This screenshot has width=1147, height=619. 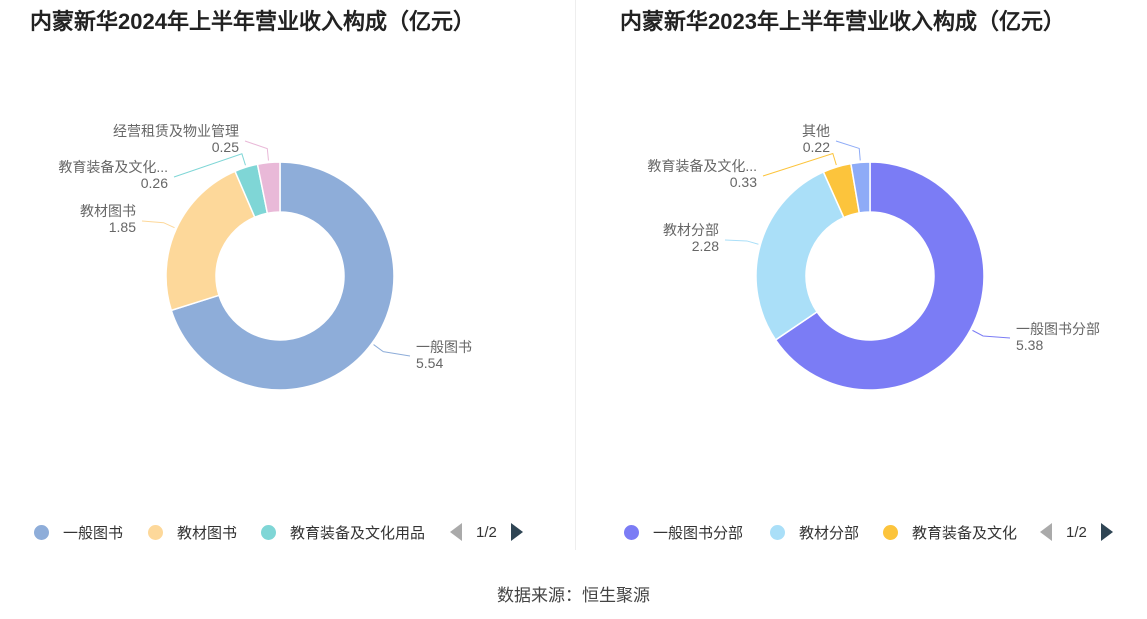 What do you see at coordinates (829, 533) in the screenshot?
I see `legend-label: 教材分部` at bounding box center [829, 533].